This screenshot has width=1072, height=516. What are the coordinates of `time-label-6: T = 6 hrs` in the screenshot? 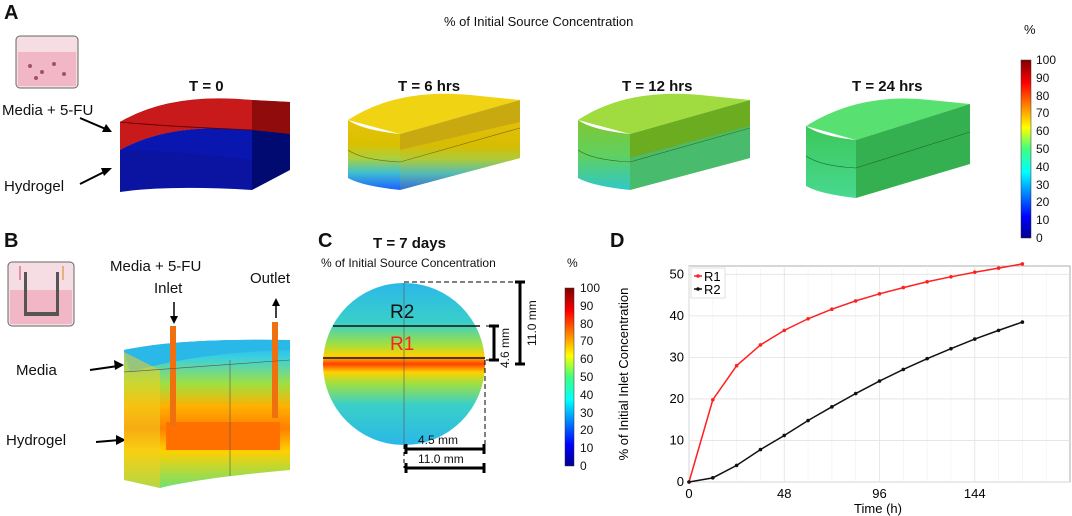 It's located at (429, 86).